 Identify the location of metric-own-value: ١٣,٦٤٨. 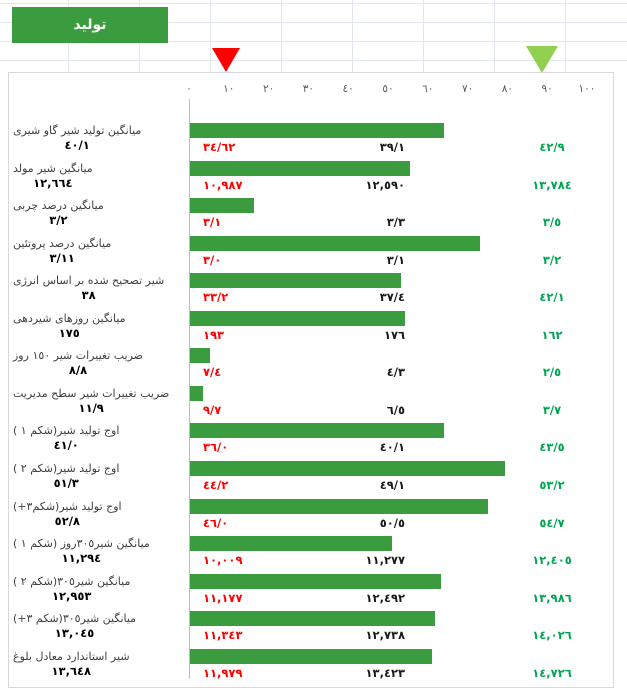
(71, 671).